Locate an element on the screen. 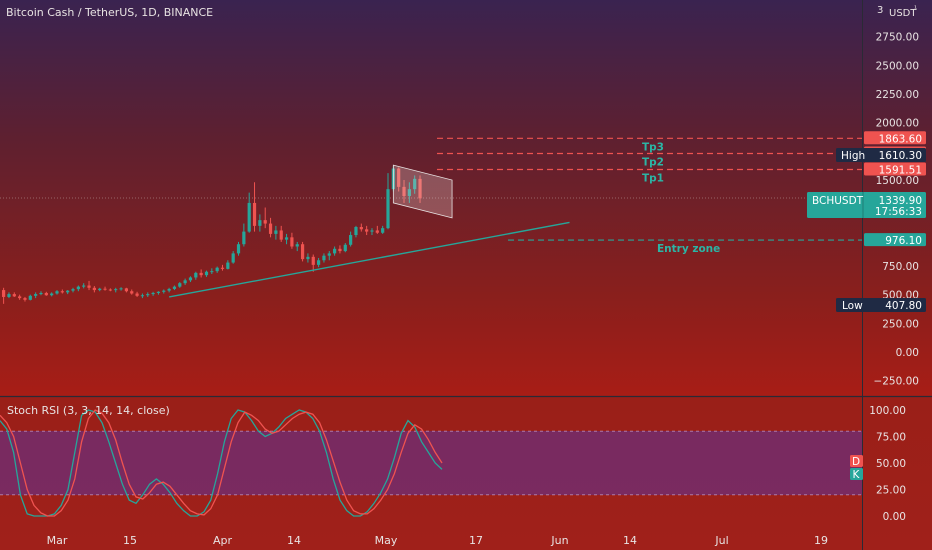 The width and height of the screenshot is (932, 550). symbol-title: Bitcoin Cash / TetherUS, 1D, BINANCE is located at coordinates (109, 12).